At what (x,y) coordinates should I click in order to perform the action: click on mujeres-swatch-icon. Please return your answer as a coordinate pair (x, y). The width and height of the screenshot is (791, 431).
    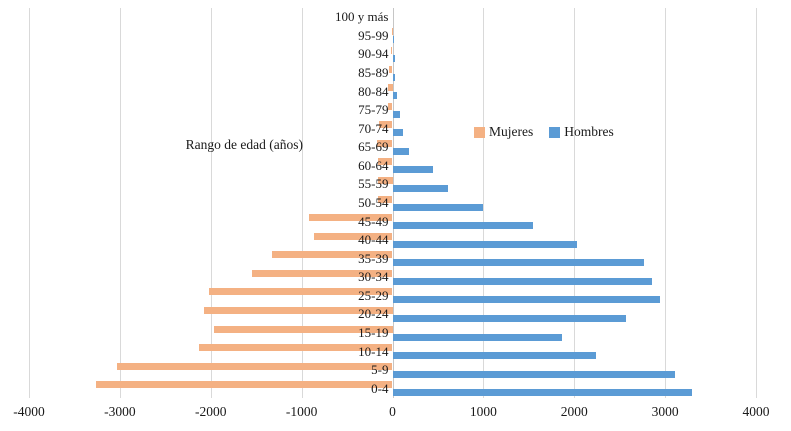
    Looking at the image, I should click on (479, 132).